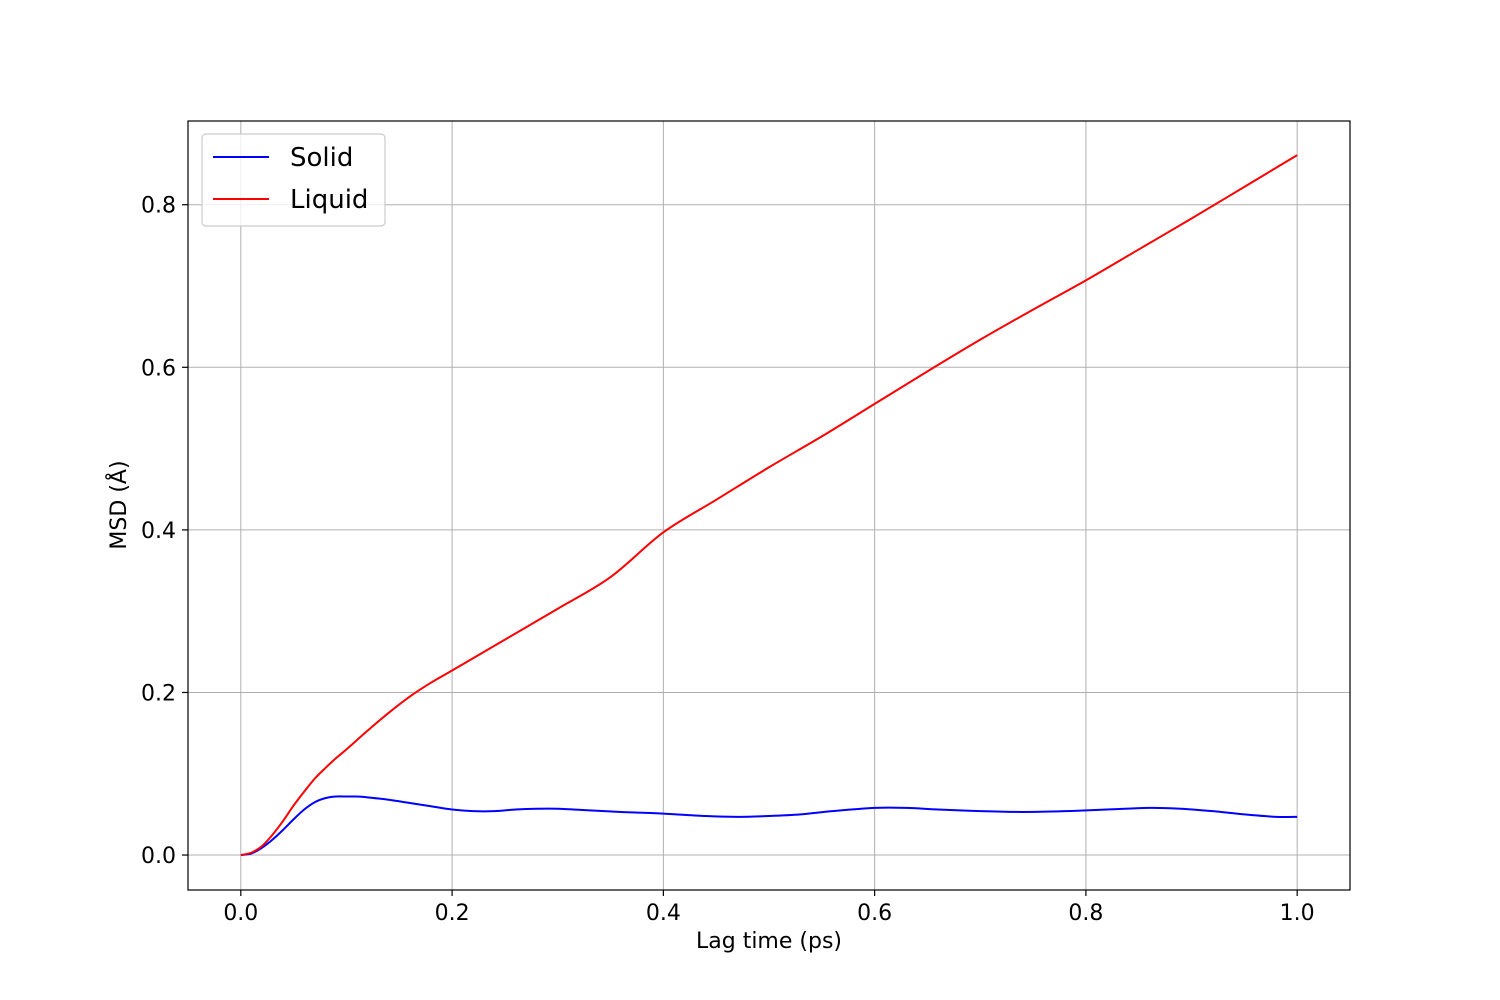 The image size is (1500, 1000). Describe the element at coordinates (118, 504) in the screenshot. I see `y-axis-label: MSD (Å)` at that location.